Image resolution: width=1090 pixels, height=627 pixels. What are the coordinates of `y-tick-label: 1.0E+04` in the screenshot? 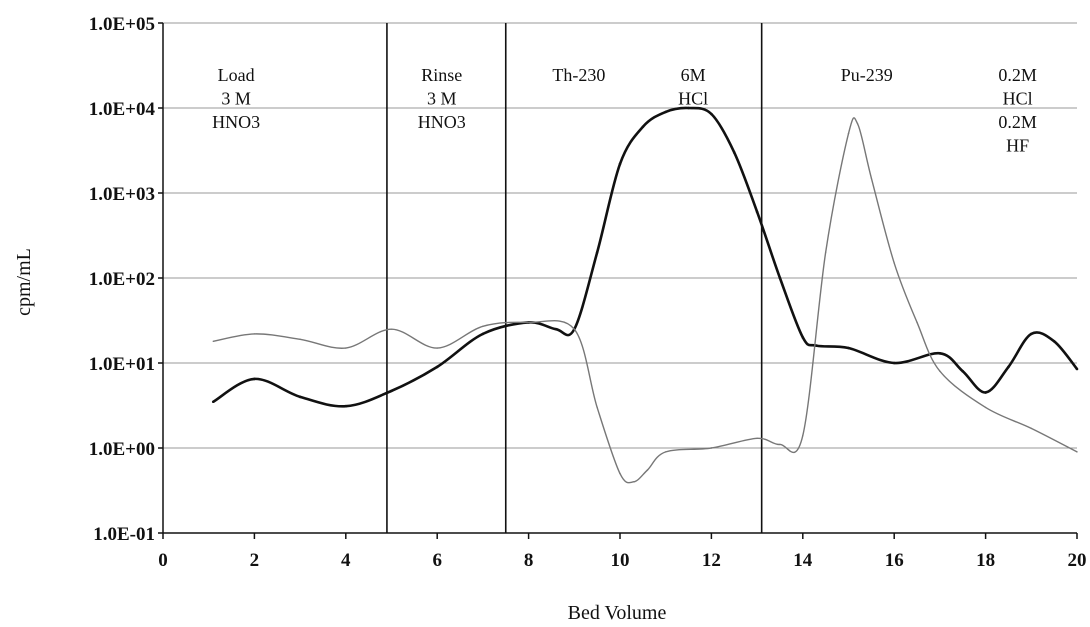 It's located at (122, 109).